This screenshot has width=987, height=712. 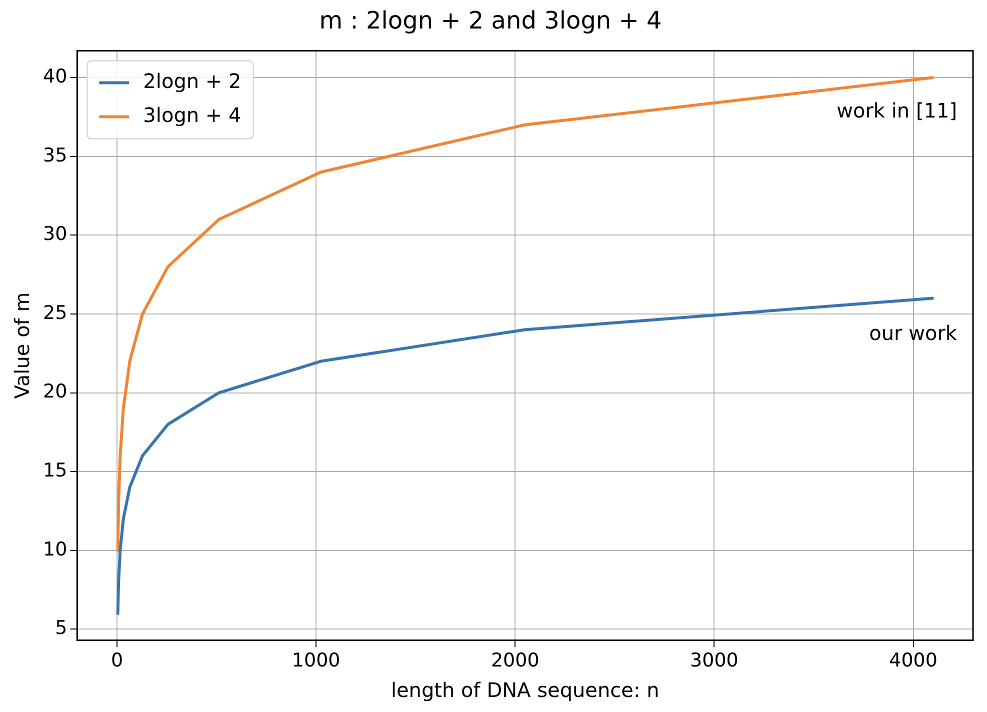 What do you see at coordinates (55, 313) in the screenshot?
I see `y-tick-label: 25` at bounding box center [55, 313].